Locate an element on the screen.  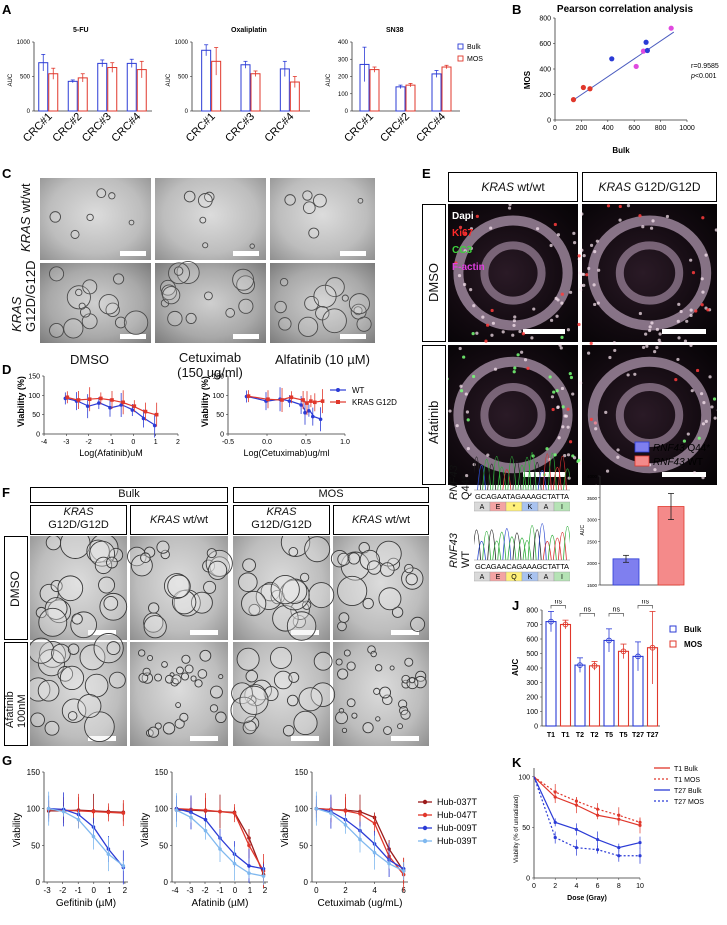
i-ytick-label: 3000 is located at coordinates (592, 520).